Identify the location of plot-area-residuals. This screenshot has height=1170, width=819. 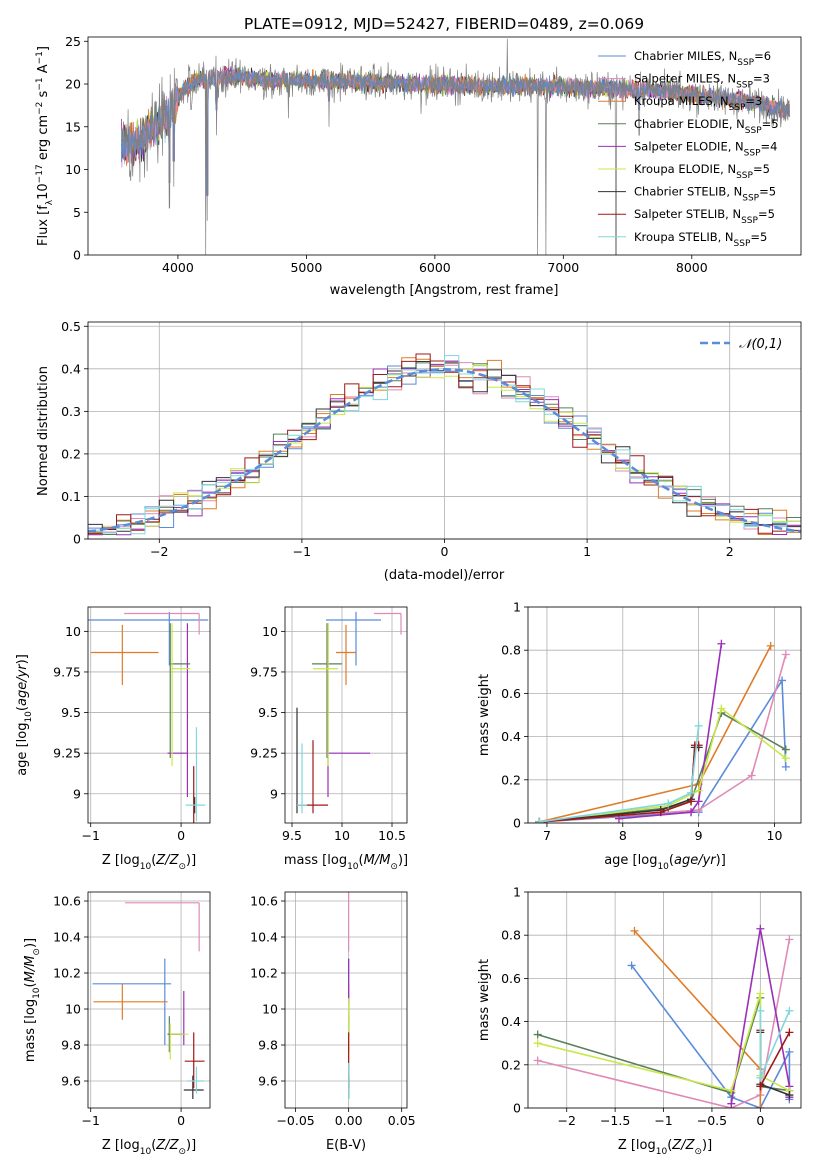
(444, 444).